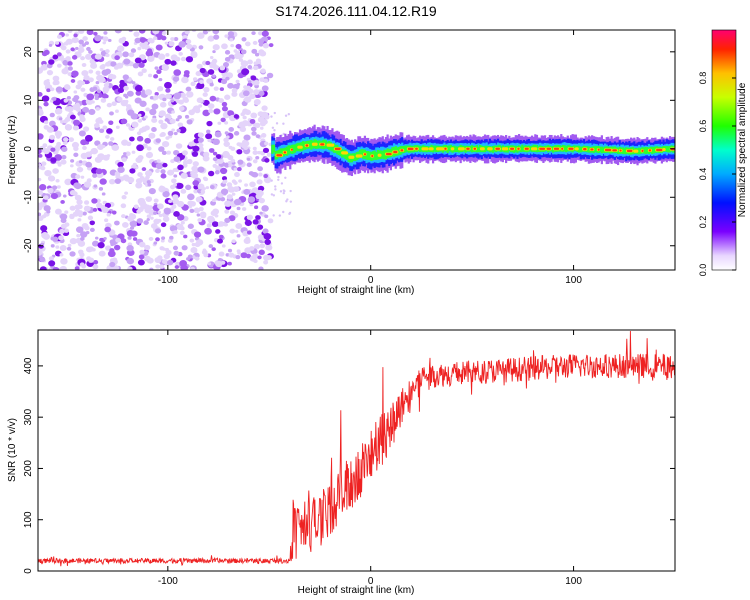 The image size is (750, 600). I want to click on spectrogram-x-tick-label: 100, so click(573, 280).